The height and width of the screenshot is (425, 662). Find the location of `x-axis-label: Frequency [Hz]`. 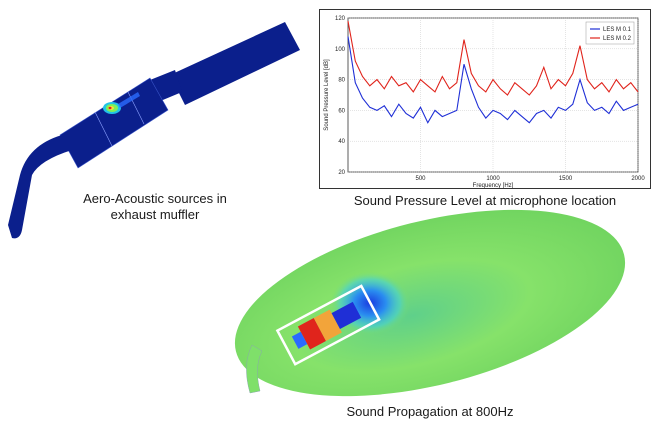

x-axis-label: Frequency [Hz] is located at coordinates (493, 185).